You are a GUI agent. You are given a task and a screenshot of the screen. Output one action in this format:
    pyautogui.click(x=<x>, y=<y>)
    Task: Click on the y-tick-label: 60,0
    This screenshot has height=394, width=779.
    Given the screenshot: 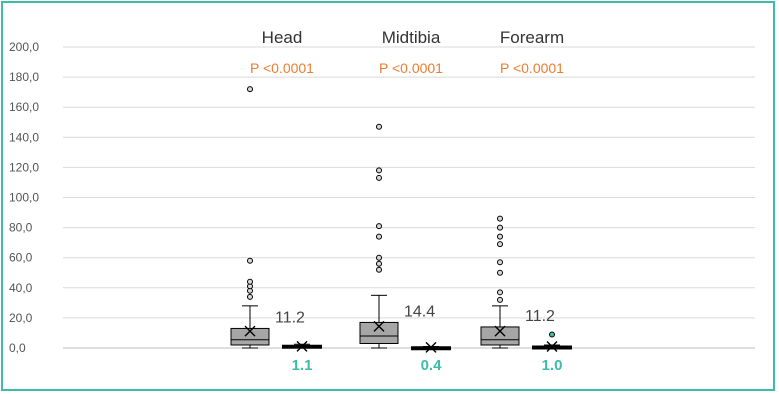 What is the action you would take?
    pyautogui.click(x=21, y=258)
    